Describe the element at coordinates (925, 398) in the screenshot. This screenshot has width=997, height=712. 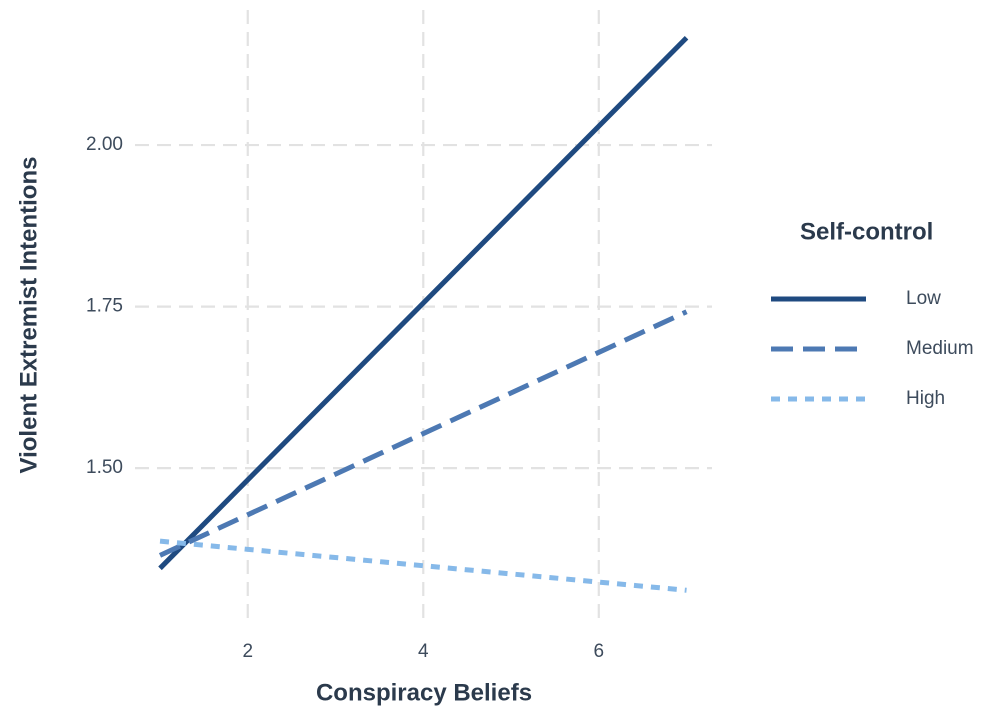
I see `legend-label: High` at that location.